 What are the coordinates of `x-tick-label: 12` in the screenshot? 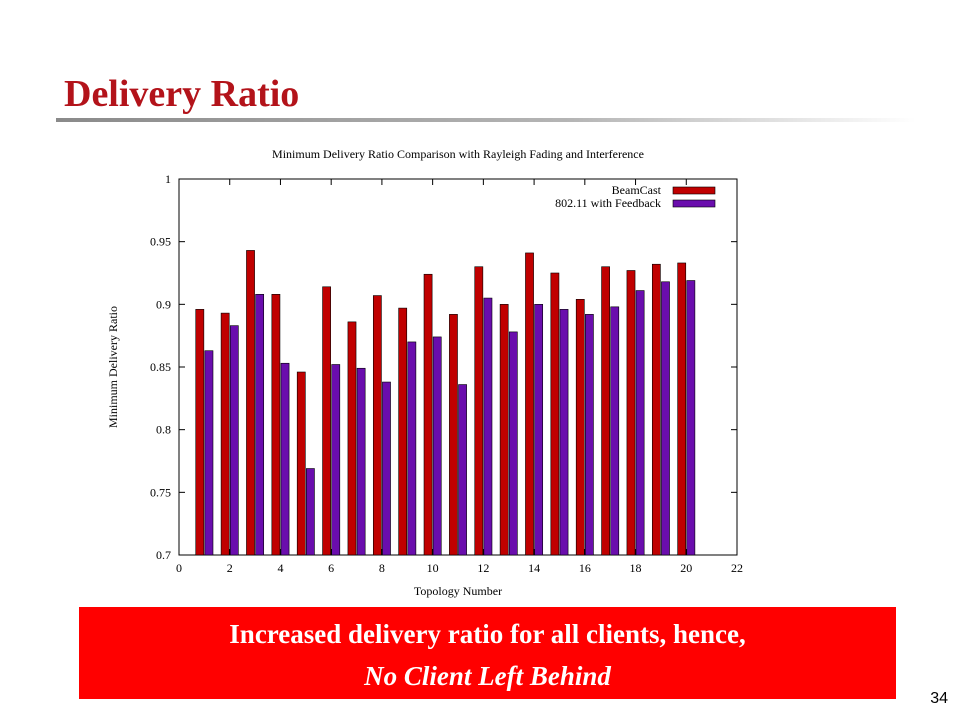 It's located at (483, 568).